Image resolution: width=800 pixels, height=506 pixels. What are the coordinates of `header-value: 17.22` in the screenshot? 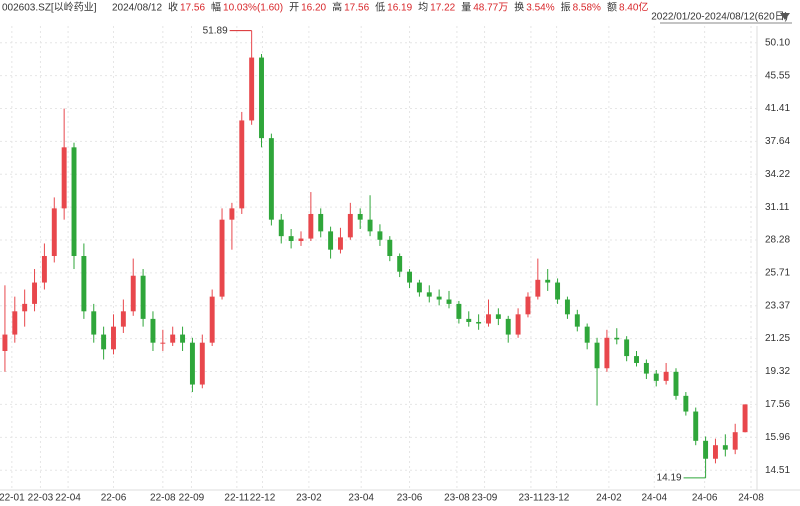 It's located at (442, 8).